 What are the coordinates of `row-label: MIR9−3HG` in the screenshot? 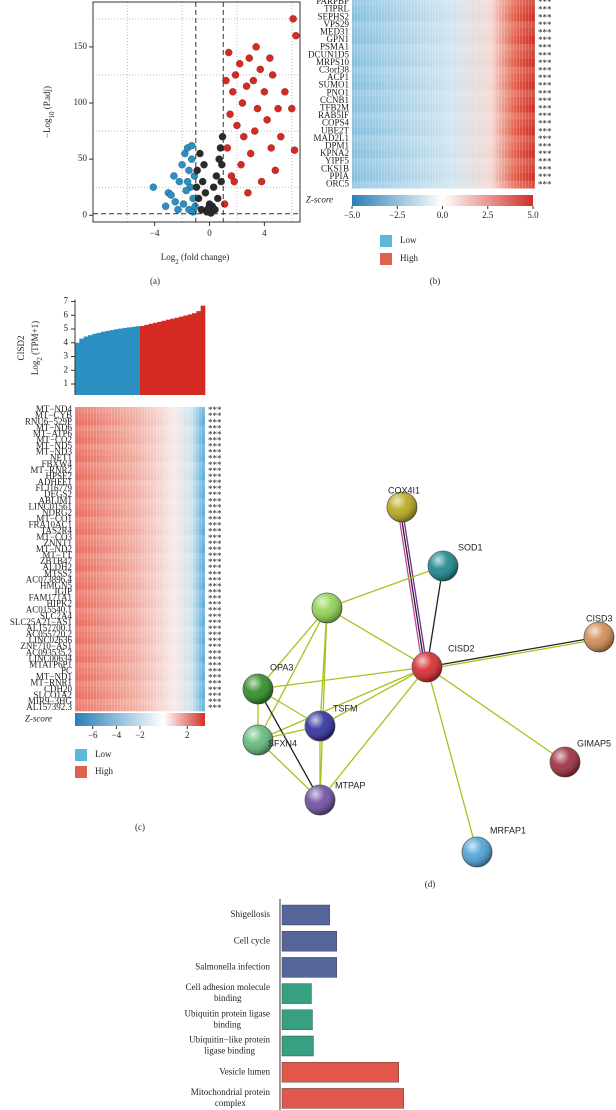 It's located at (50, 701).